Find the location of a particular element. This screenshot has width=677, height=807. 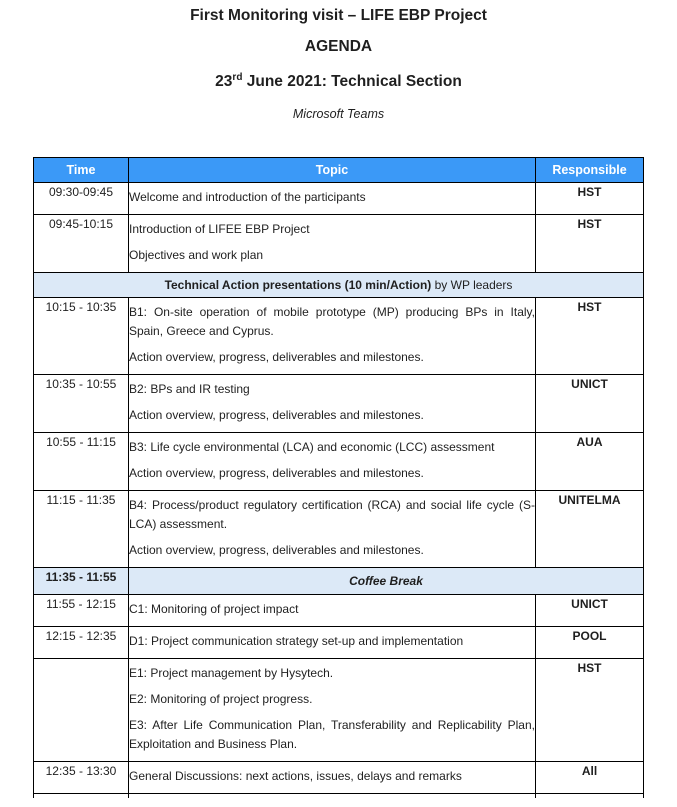

topic-paragraph: Introduction of LIFEE EBP Project is located at coordinates (219, 229).